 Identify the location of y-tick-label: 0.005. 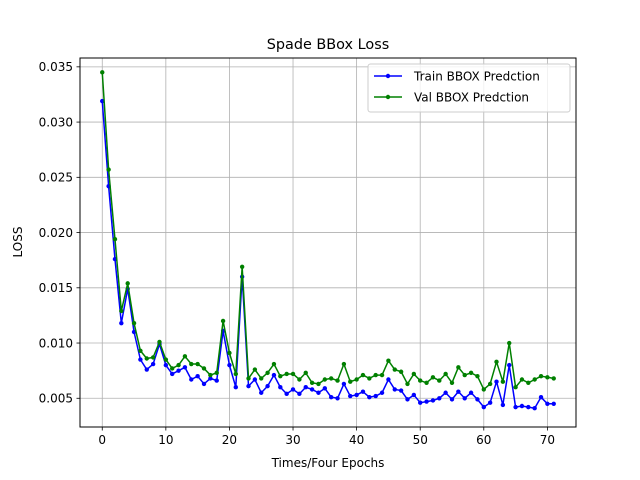
(56, 399).